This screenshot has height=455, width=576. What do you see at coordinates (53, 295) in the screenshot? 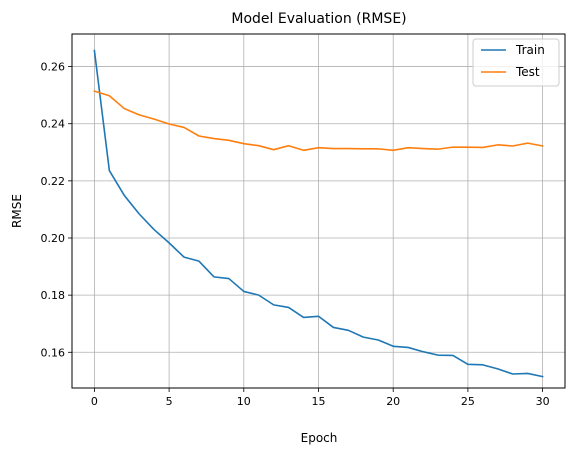
I see `y-tick-label: 0.18` at bounding box center [53, 295].